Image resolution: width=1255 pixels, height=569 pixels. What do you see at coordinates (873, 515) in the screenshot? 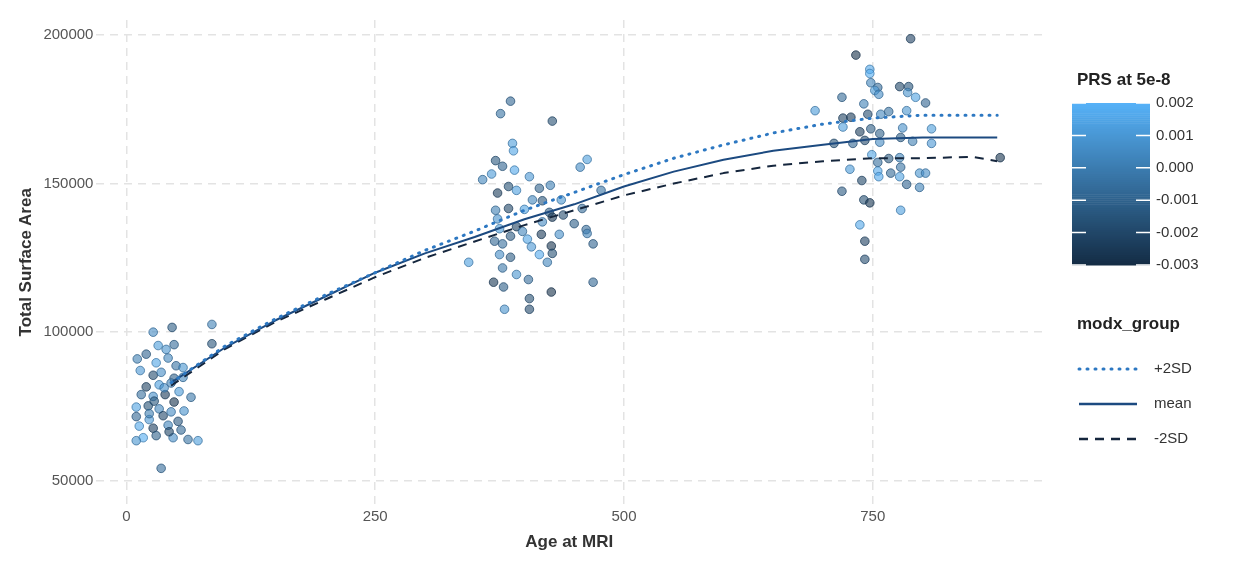
I see `x-tick-label: 750` at bounding box center [873, 515].